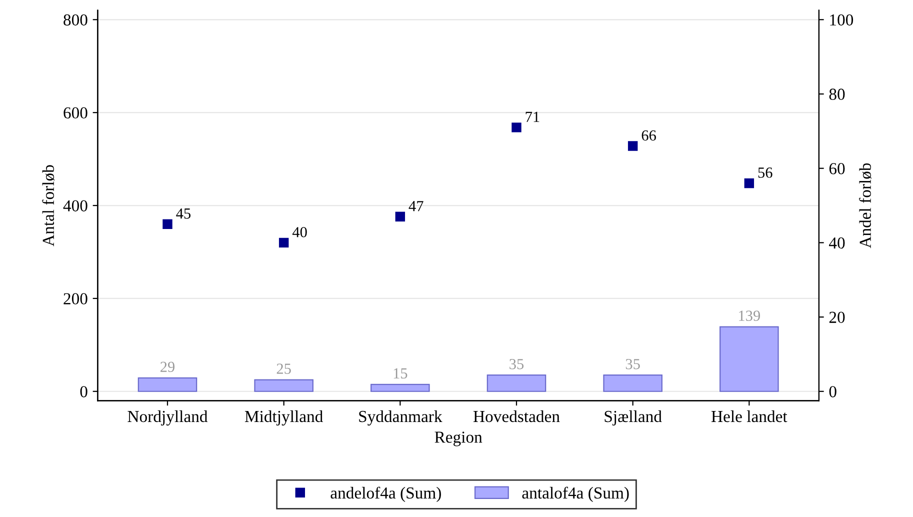 This screenshot has height=517, width=913. What do you see at coordinates (76, 20) in the screenshot?
I see `y-tick-label: 800` at bounding box center [76, 20].